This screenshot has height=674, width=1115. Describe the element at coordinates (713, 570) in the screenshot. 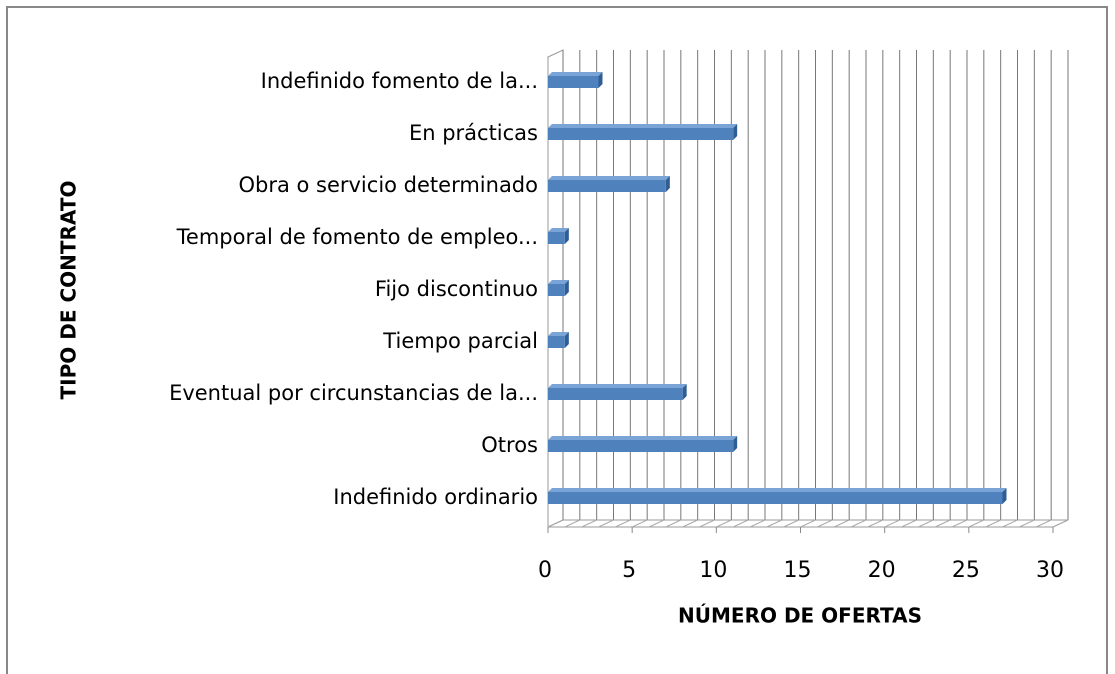

I see `x-tick-label: 10` at that location.